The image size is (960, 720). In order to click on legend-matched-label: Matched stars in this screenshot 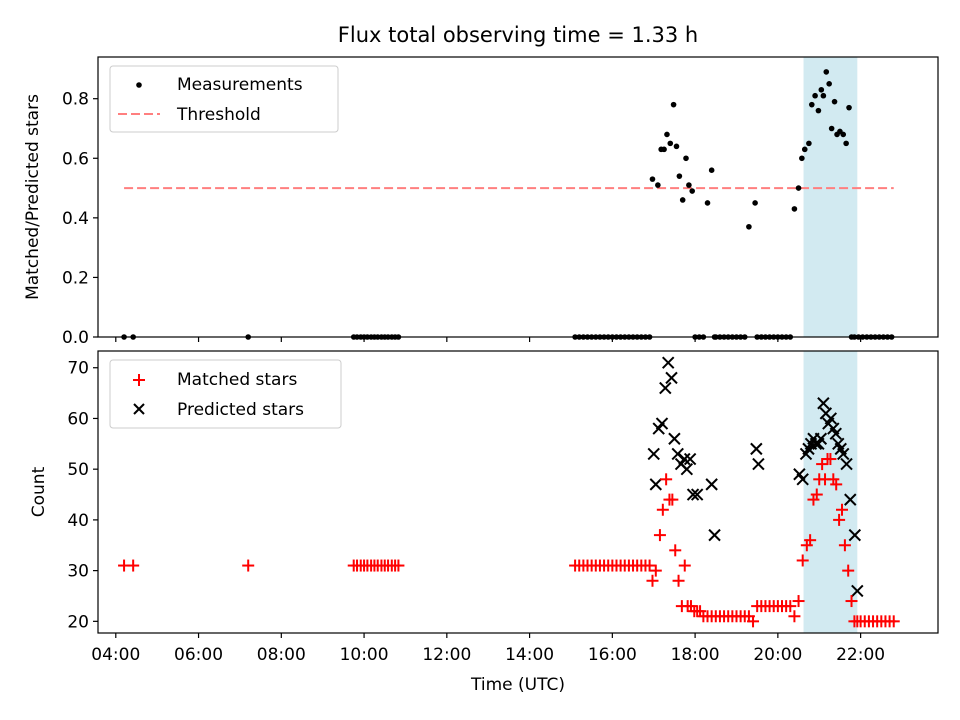, I will do `click(237, 380)`.